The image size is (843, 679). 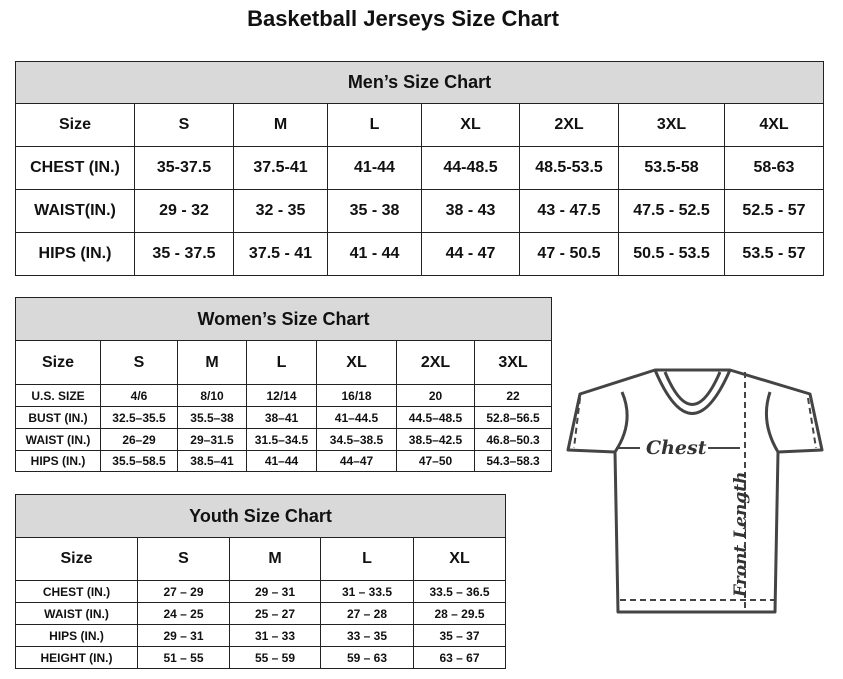 I want to click on table-cell: 29–31.5, so click(x=212, y=439).